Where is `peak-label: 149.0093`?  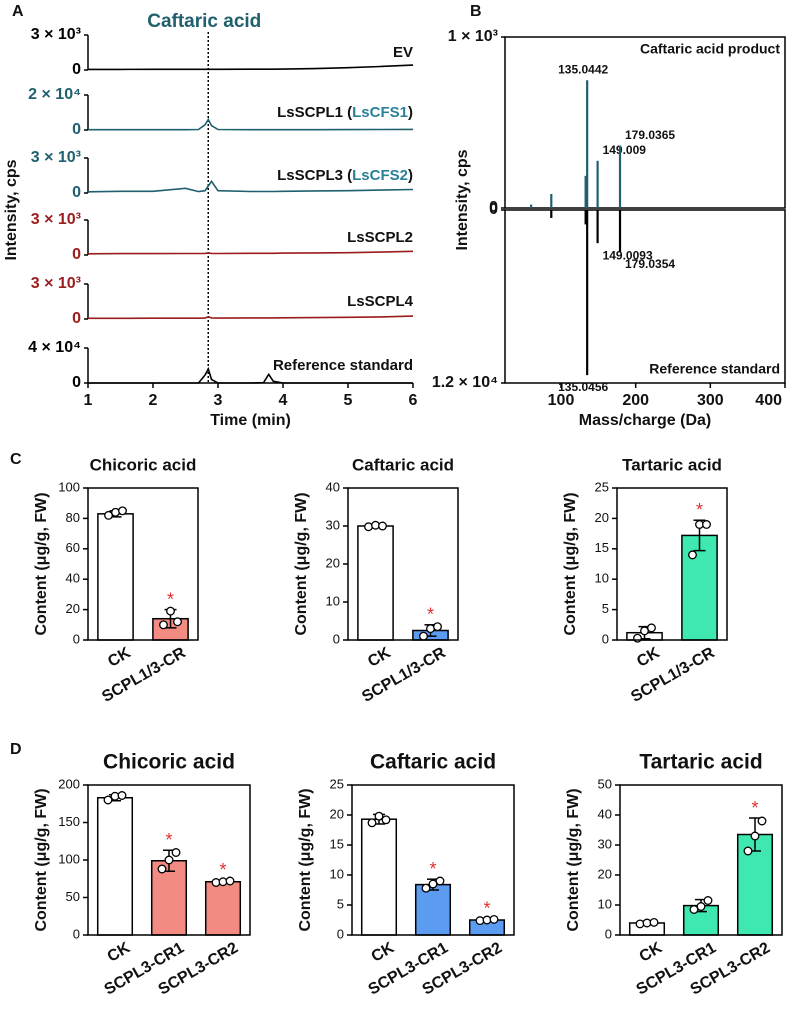
peak-label: 149.0093 is located at coordinates (628, 255).